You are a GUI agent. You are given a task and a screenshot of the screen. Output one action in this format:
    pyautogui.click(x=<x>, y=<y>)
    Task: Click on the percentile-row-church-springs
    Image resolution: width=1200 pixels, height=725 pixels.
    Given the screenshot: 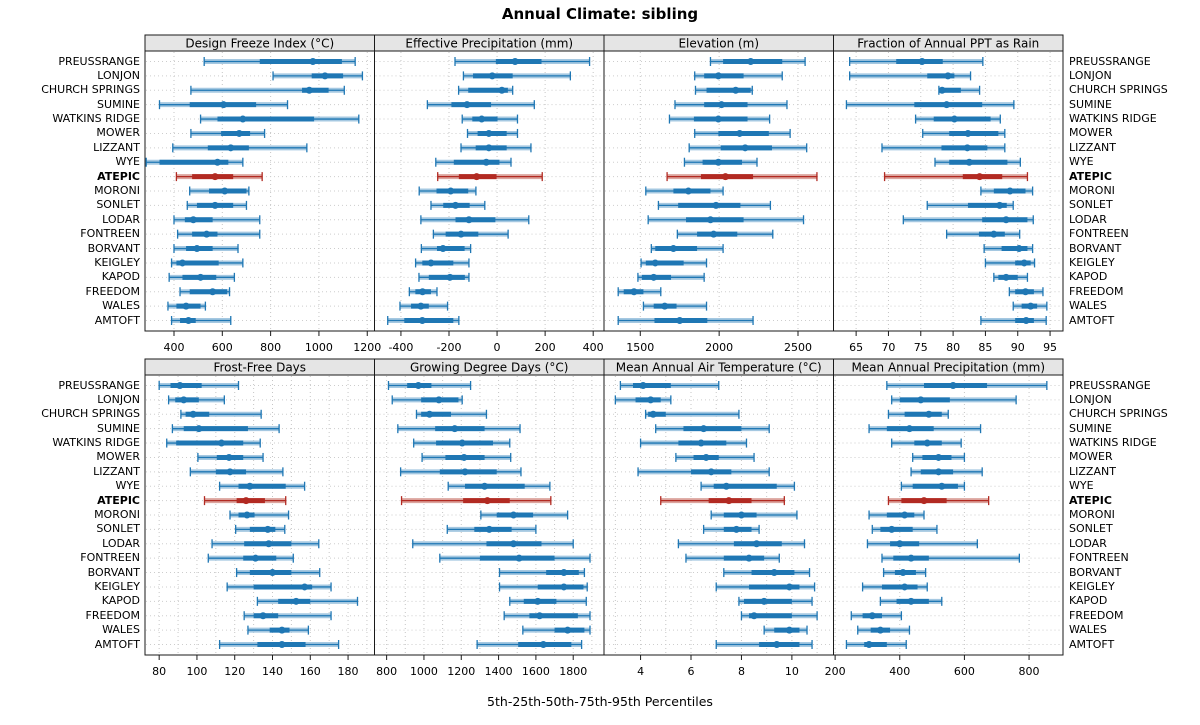 What is the action you would take?
    pyautogui.click(x=221, y=414)
    